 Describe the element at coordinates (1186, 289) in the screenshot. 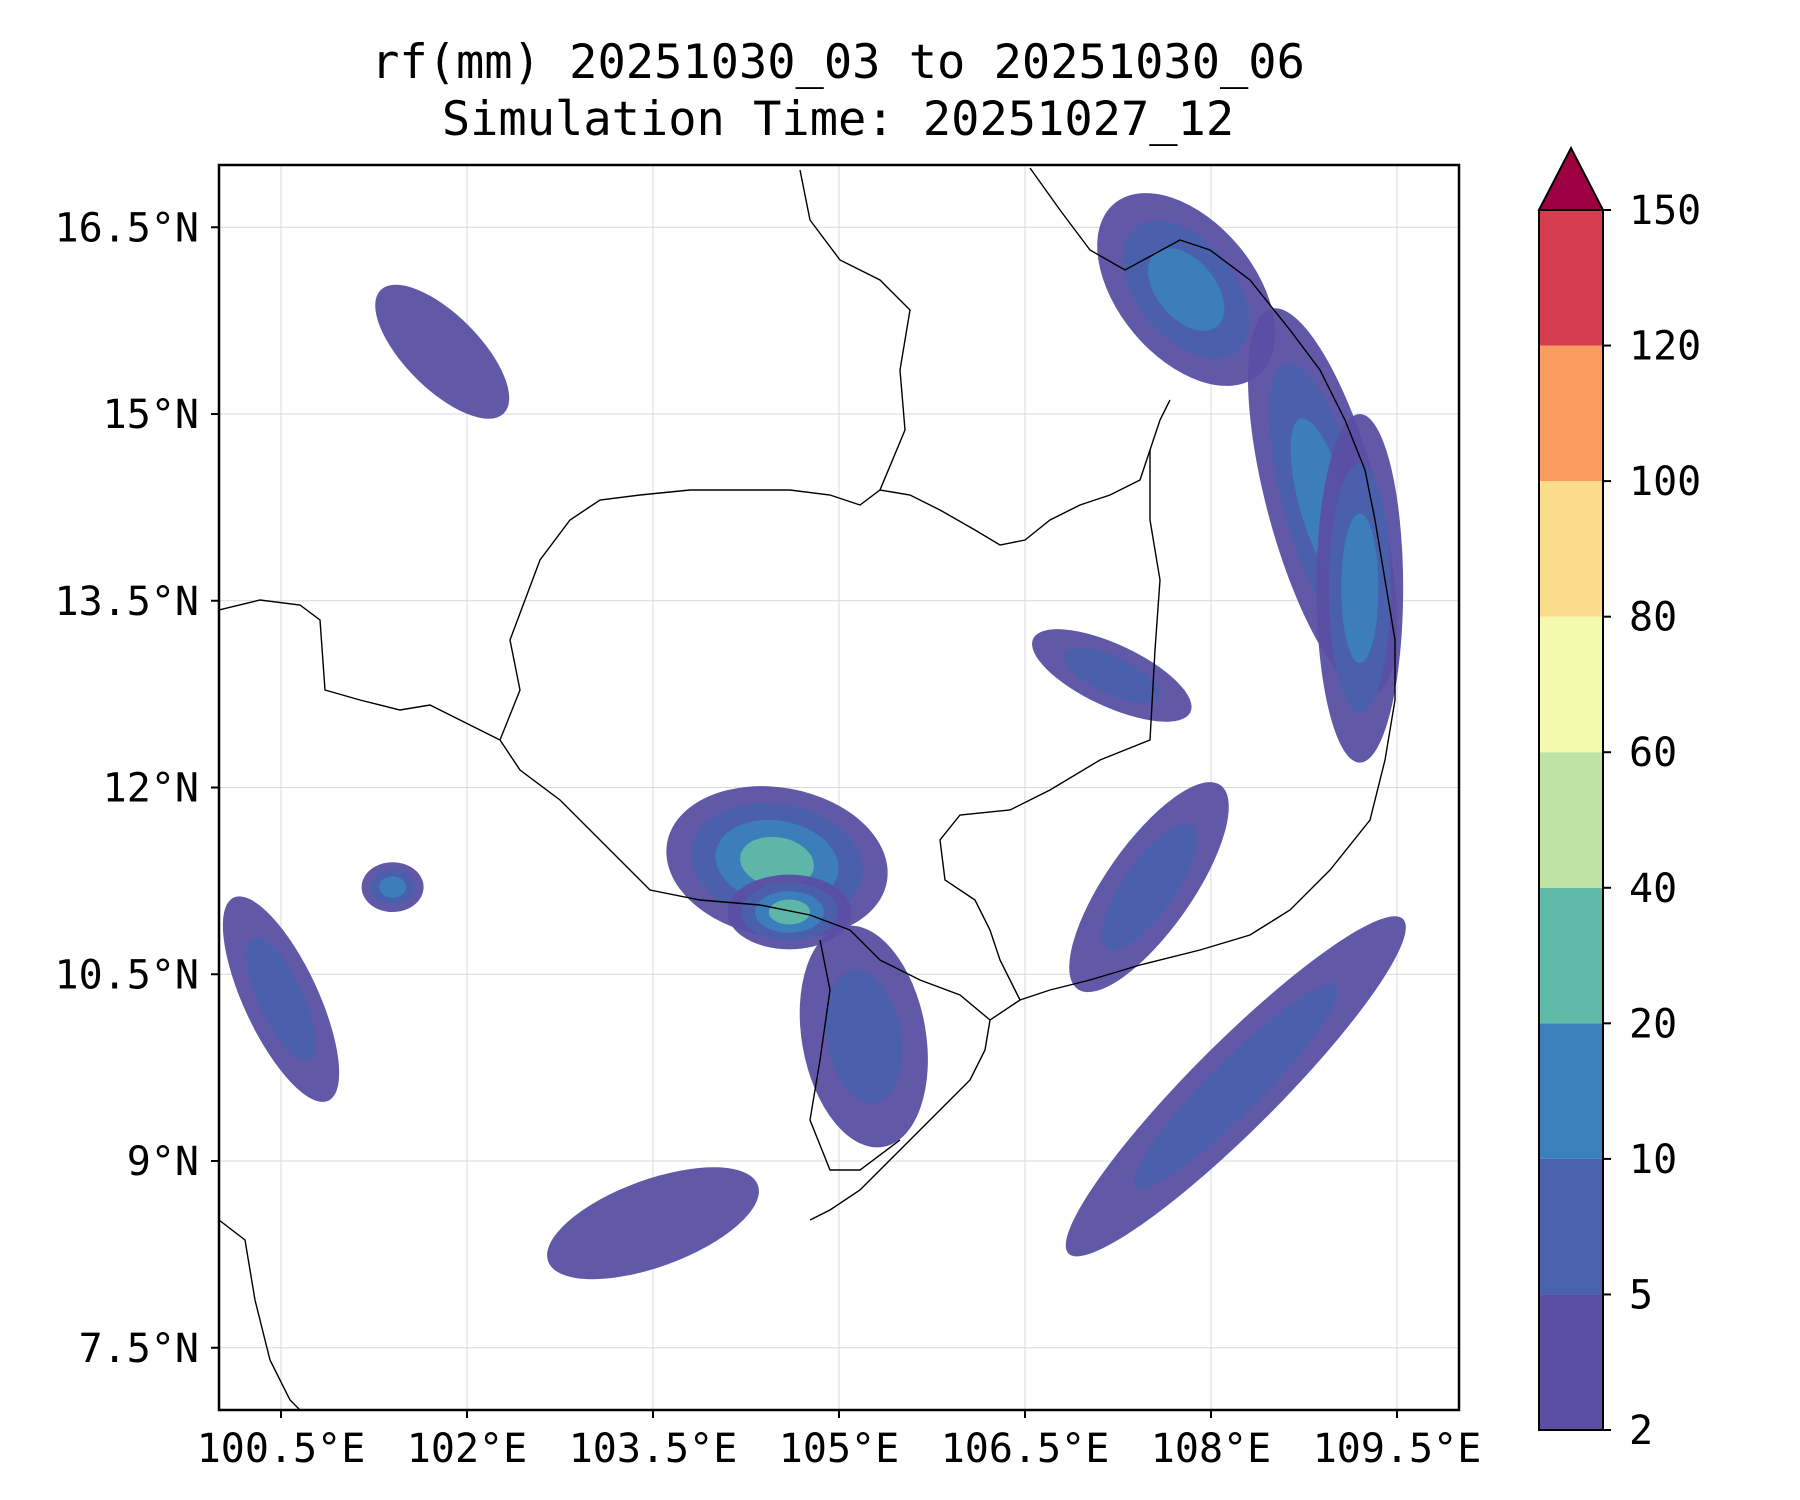

I see `rain-region-coastal-band-north` at that location.